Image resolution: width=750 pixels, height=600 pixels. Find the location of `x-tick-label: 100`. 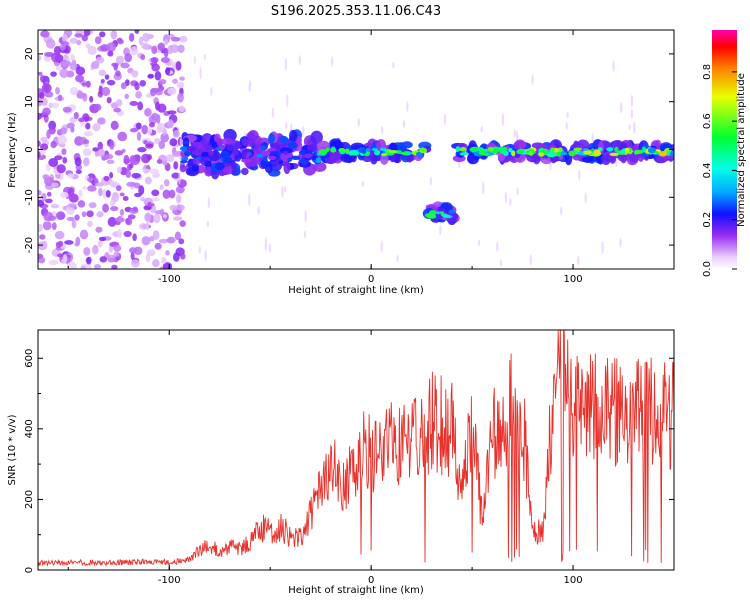

x-tick-label: 100 is located at coordinates (573, 580).